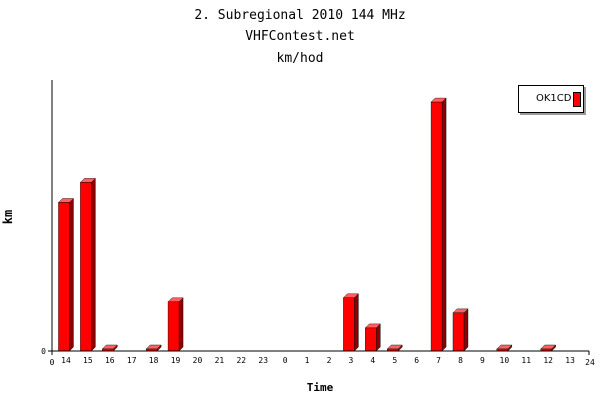  Describe the element at coordinates (263, 360) in the screenshot. I see `x-tick-label: 23` at that location.